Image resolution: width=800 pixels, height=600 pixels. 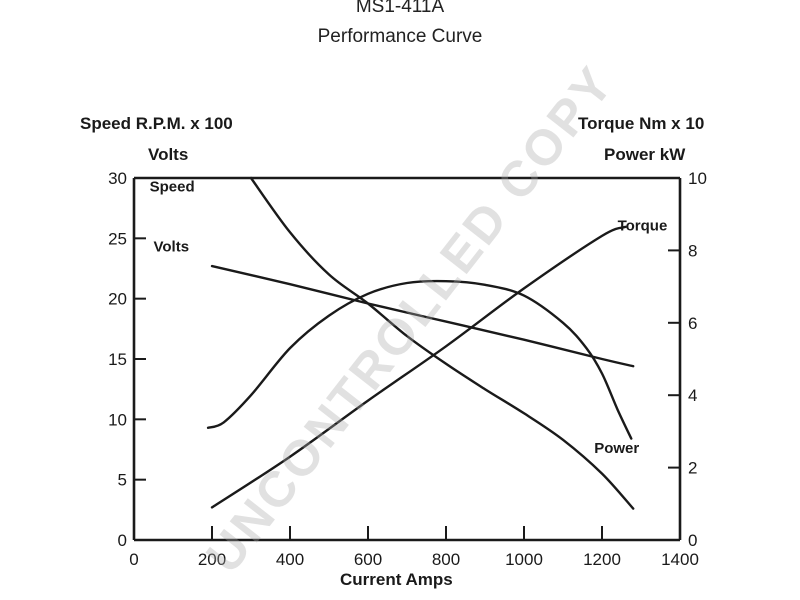 What do you see at coordinates (692, 540) in the screenshot?
I see `right-axis-tick-label: 0` at bounding box center [692, 540].